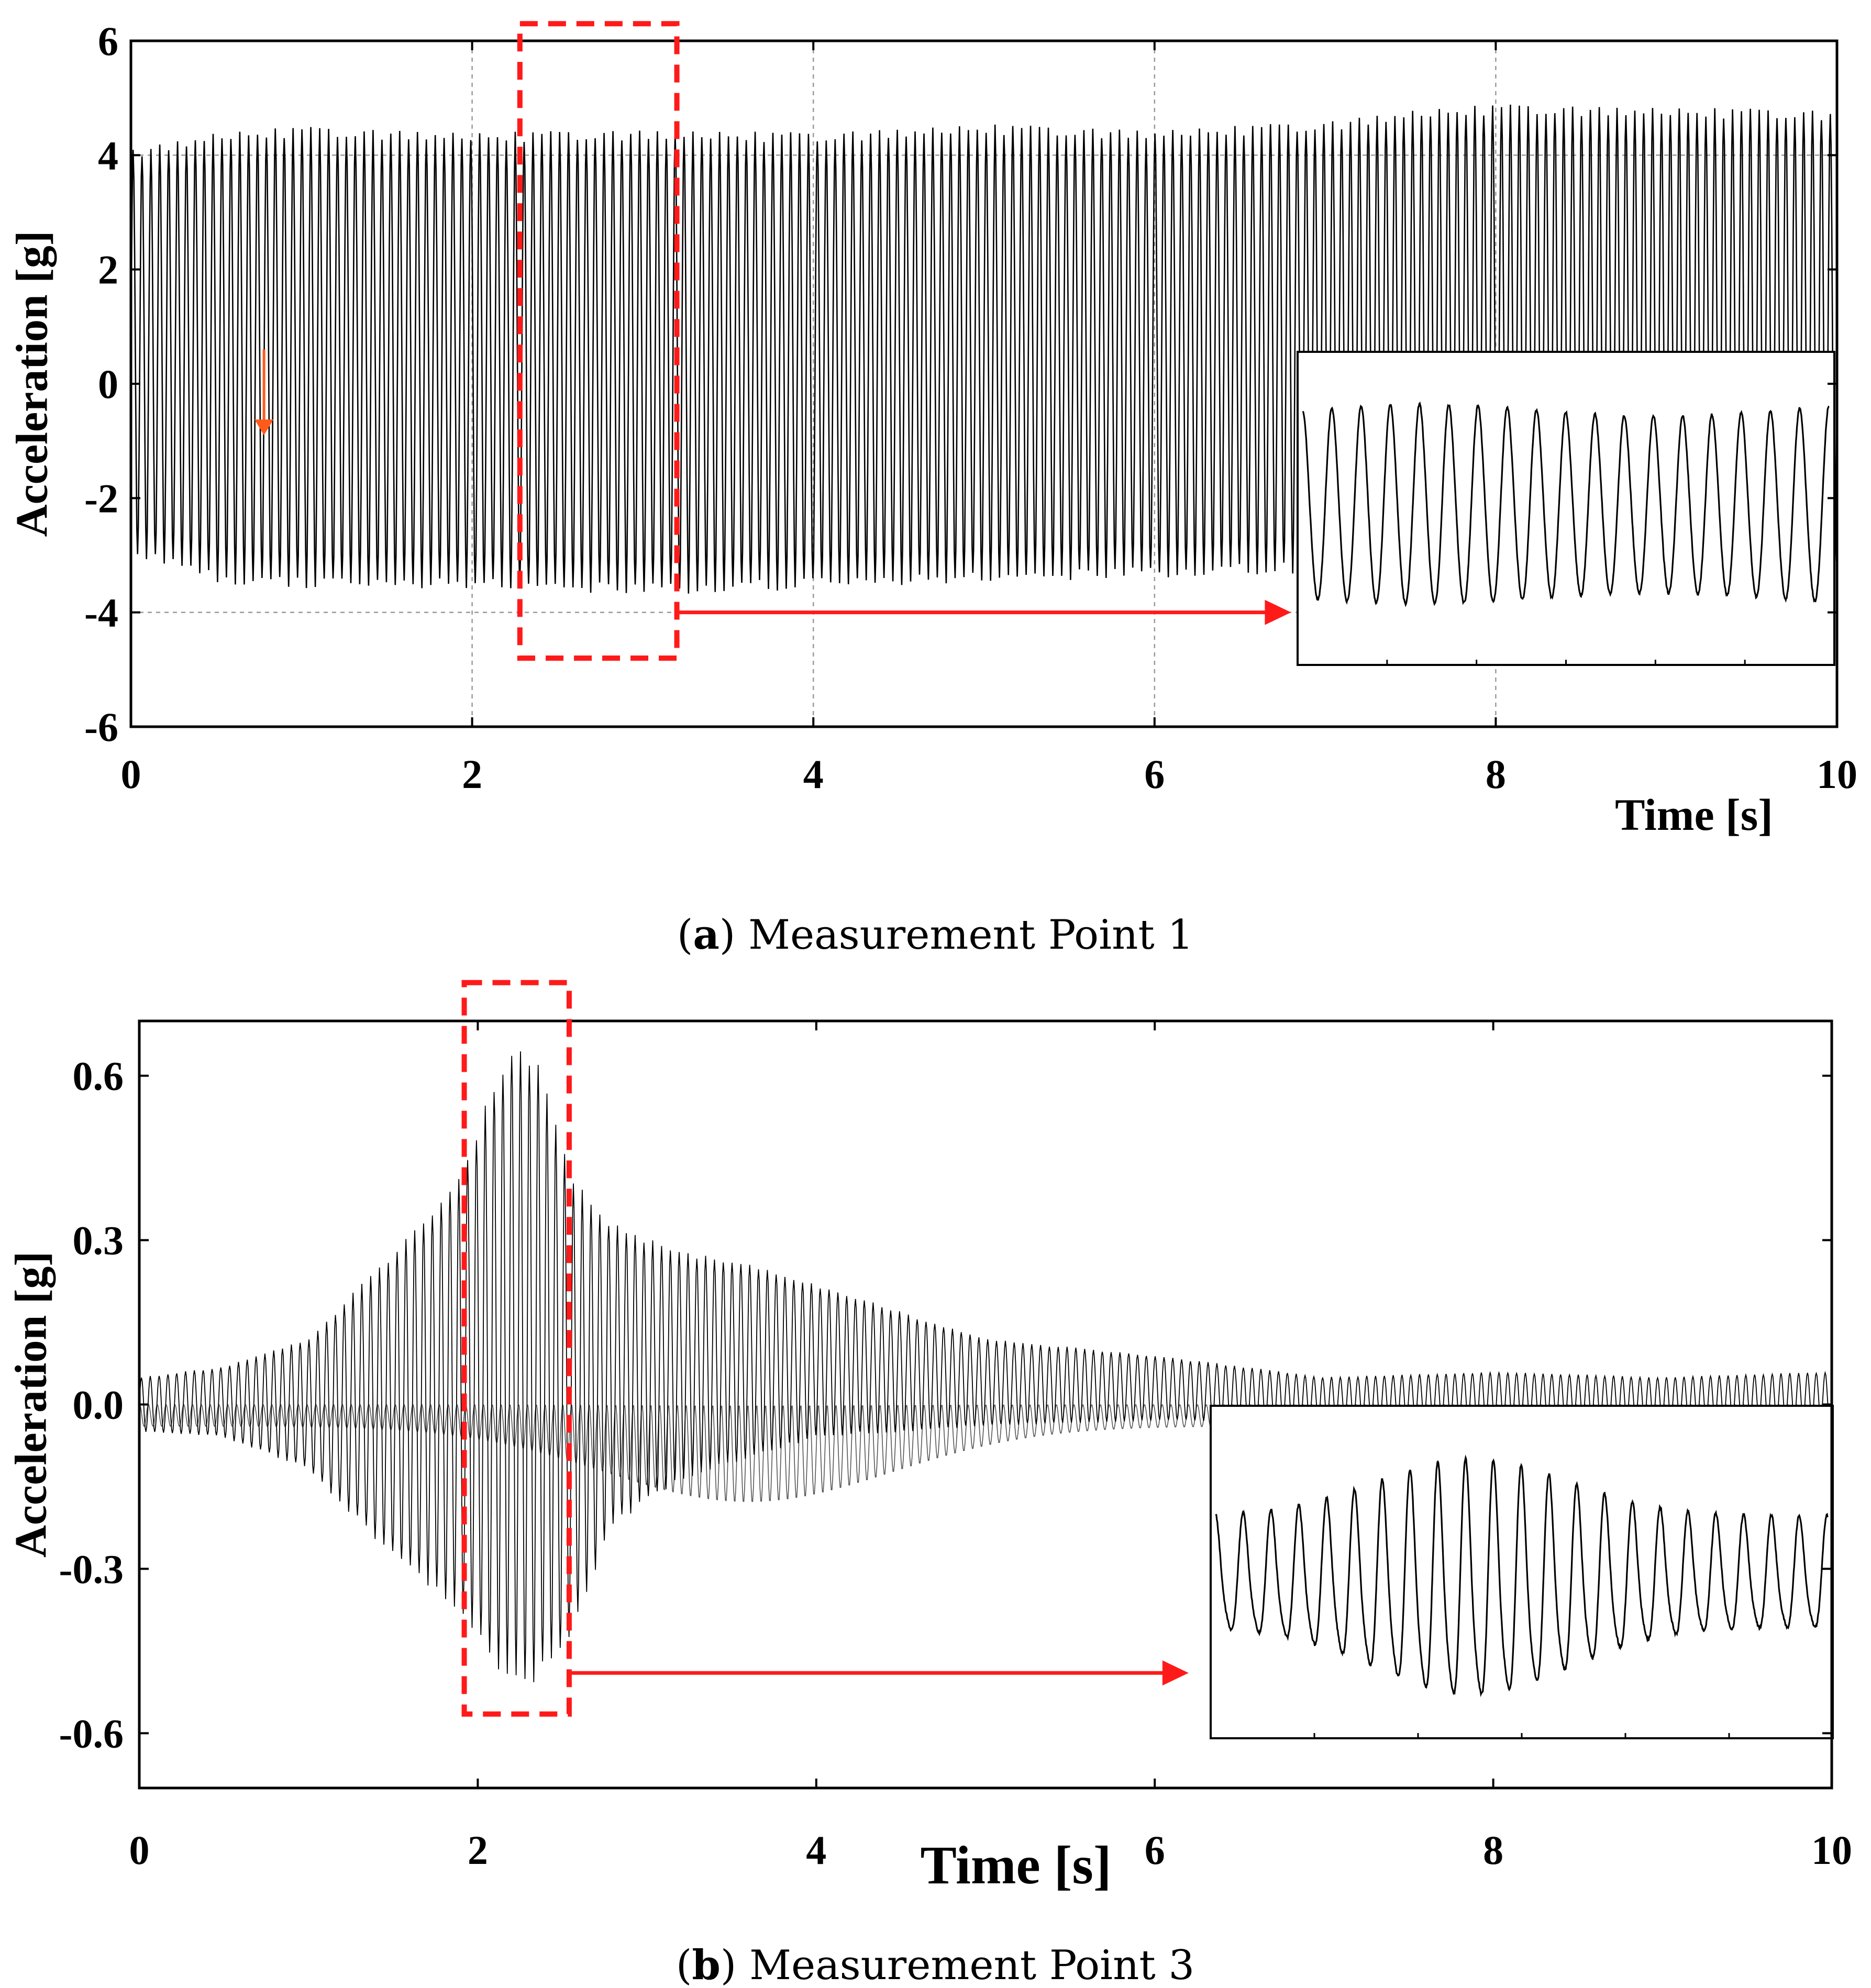 This screenshot has height=1988, width=1871. What do you see at coordinates (706, 935) in the screenshot?
I see `panel-a-caption-label: a` at bounding box center [706, 935].